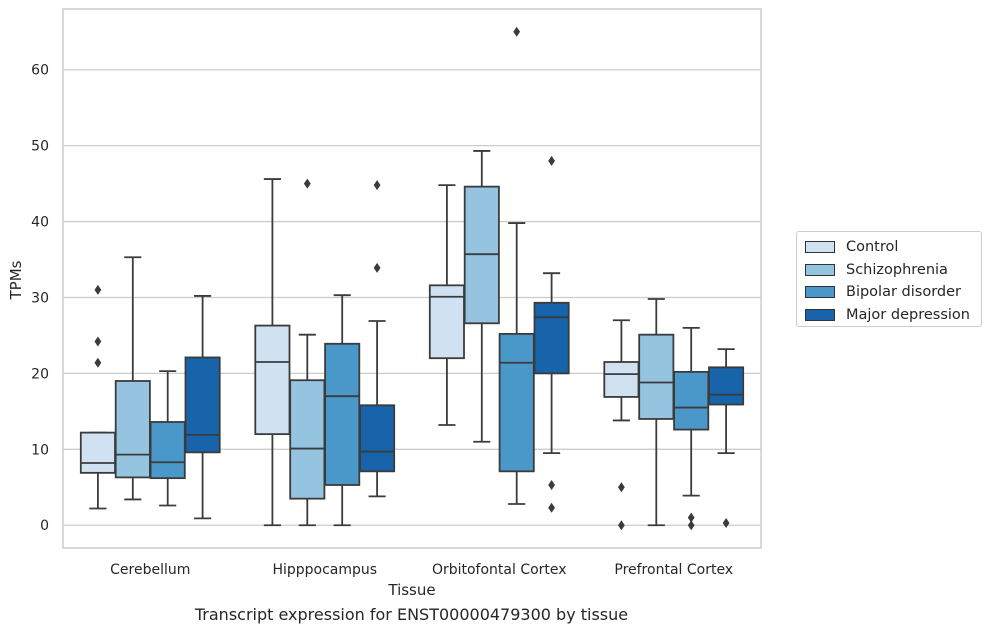 The image size is (993, 634). What do you see at coordinates (132, 378) in the screenshot?
I see `box-cerebellum-schizophrenia` at bounding box center [132, 378].